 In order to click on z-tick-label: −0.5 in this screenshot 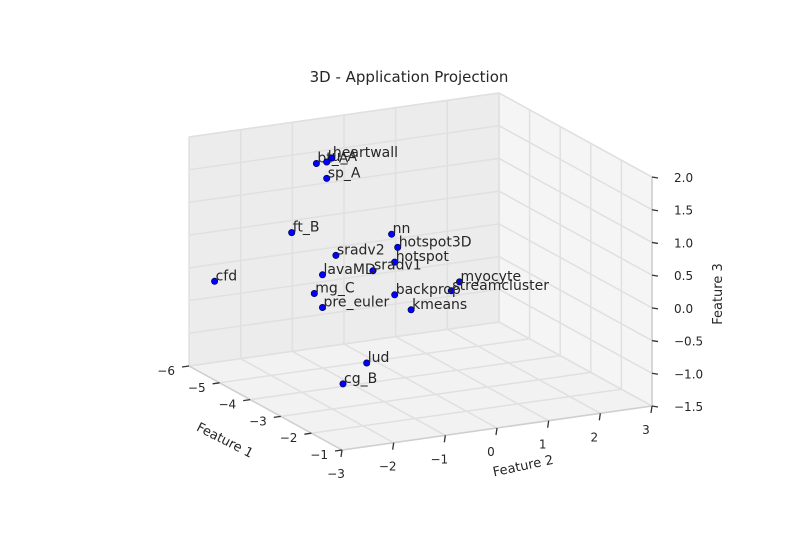, I will do `click(688, 342)`.